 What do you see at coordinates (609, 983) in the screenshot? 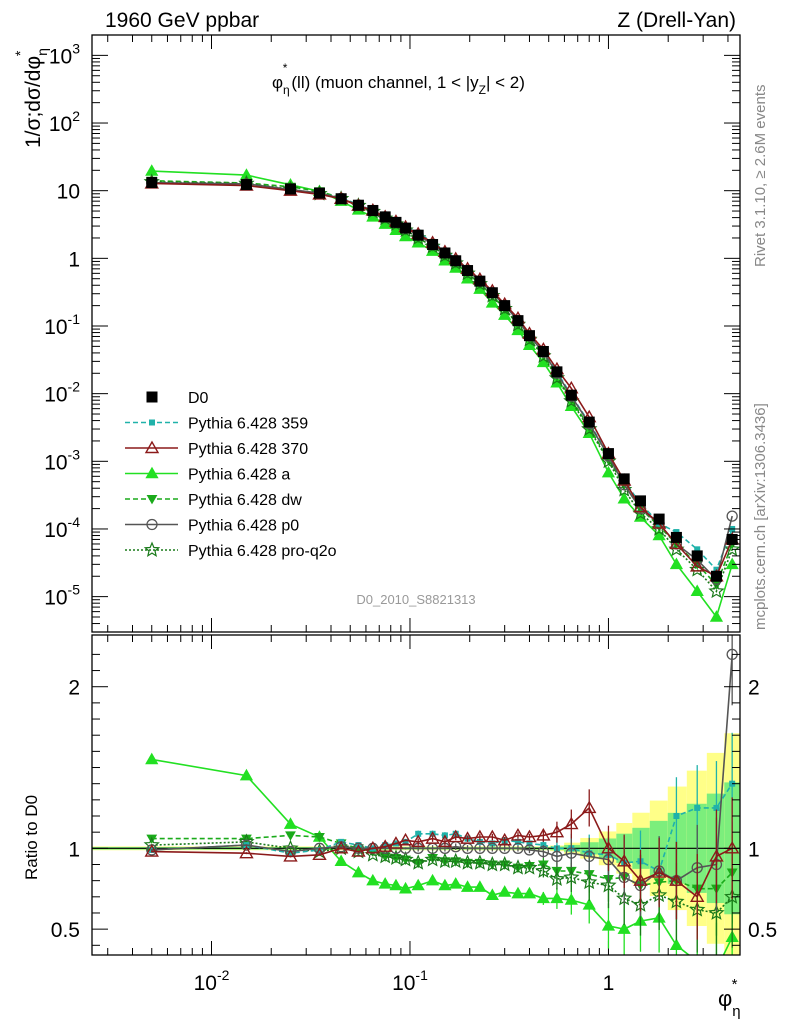
I see `x-tick-base: 1` at bounding box center [609, 983].